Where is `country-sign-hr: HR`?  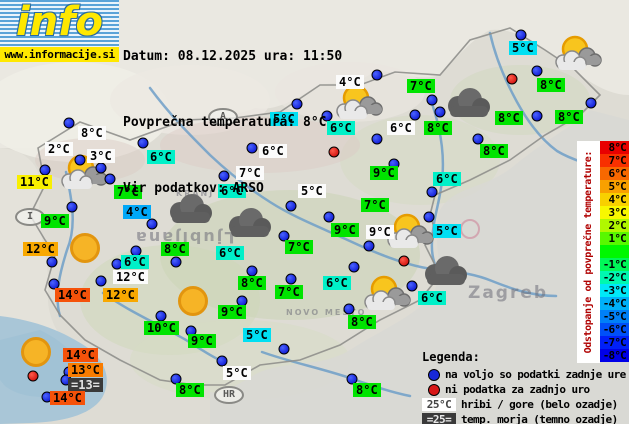 country-sign-hr: HR is located at coordinates (229, 395).